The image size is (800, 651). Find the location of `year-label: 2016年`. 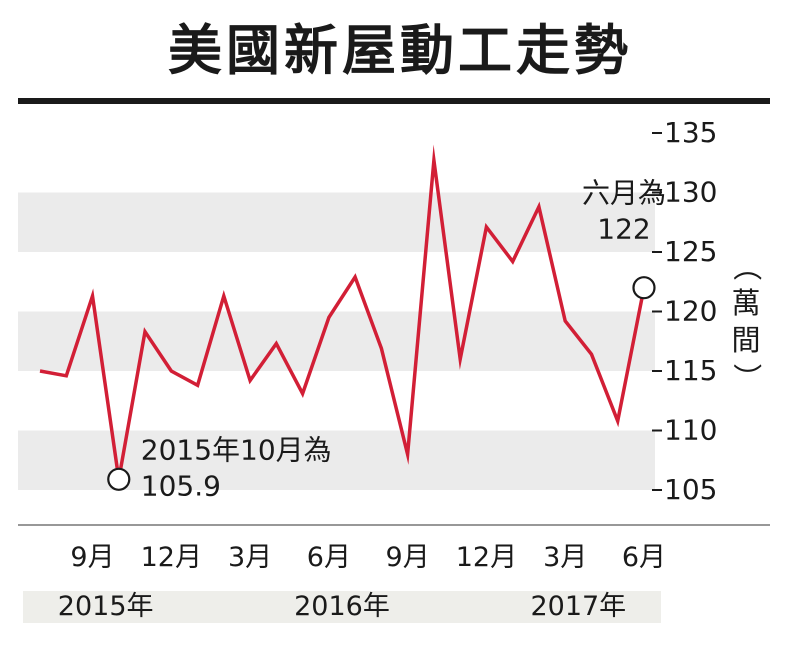

year-label: 2016年 is located at coordinates (342, 606).